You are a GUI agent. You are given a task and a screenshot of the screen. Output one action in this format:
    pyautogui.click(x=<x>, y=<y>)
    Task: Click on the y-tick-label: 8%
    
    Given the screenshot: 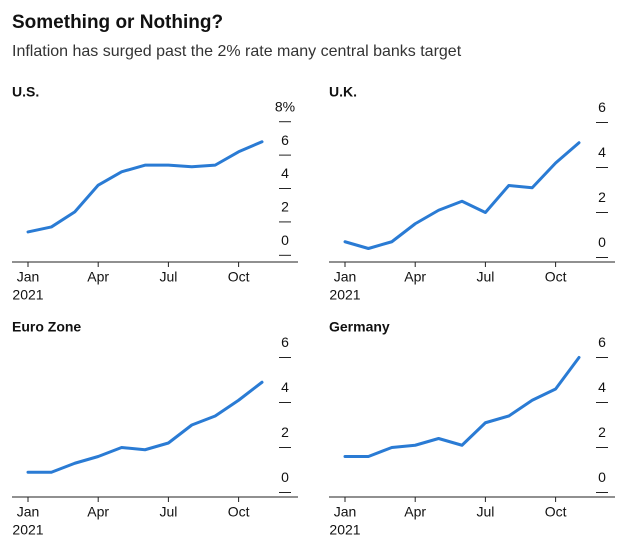 What is the action you would take?
    pyautogui.click(x=285, y=106)
    